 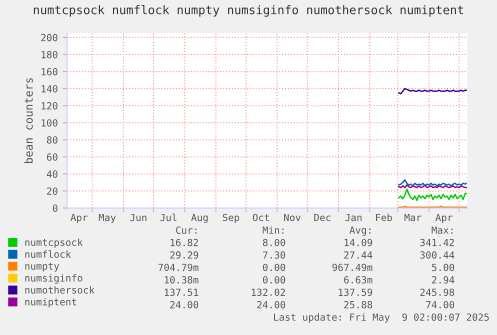 What do you see at coordinates (178, 268) in the screenshot?
I see `text: 704.79m` at bounding box center [178, 268].